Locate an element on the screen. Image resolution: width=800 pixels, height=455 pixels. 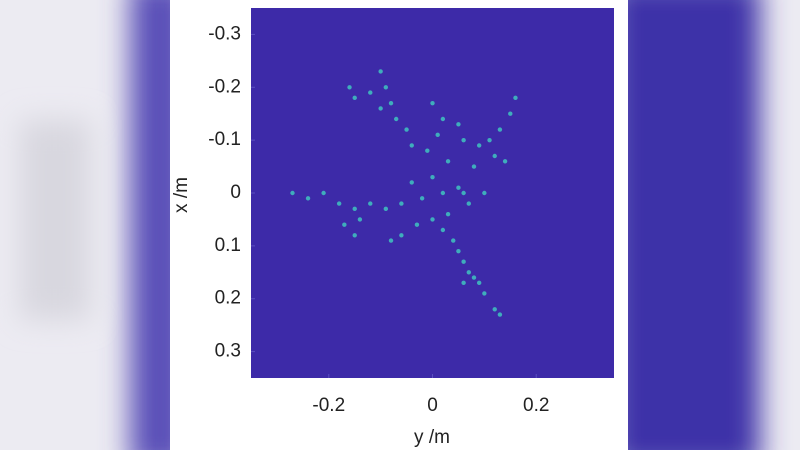
x-tick-label: 0.2 is located at coordinates (536, 405).